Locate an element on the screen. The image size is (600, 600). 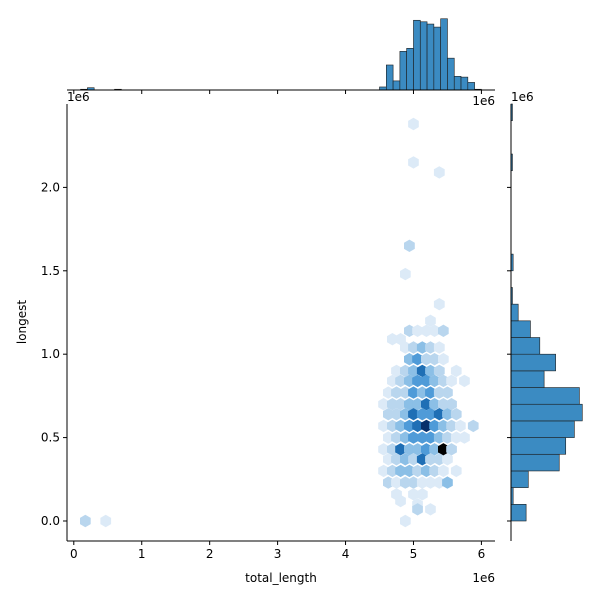
x-tick-label: 0 is located at coordinates (74, 554).